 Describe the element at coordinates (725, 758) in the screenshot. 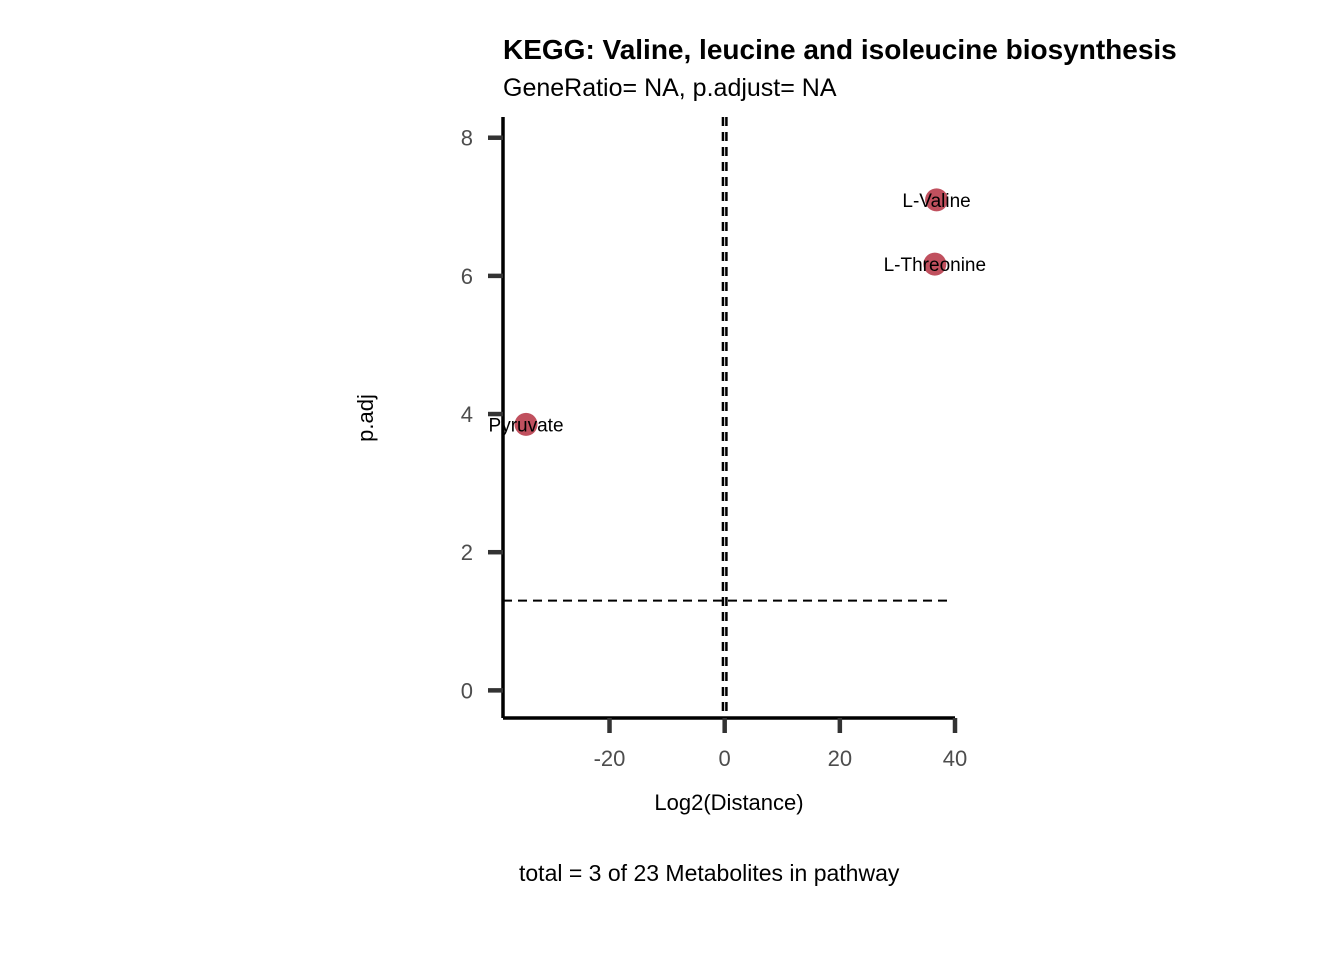

I see `x-tick-label: 0` at that location.